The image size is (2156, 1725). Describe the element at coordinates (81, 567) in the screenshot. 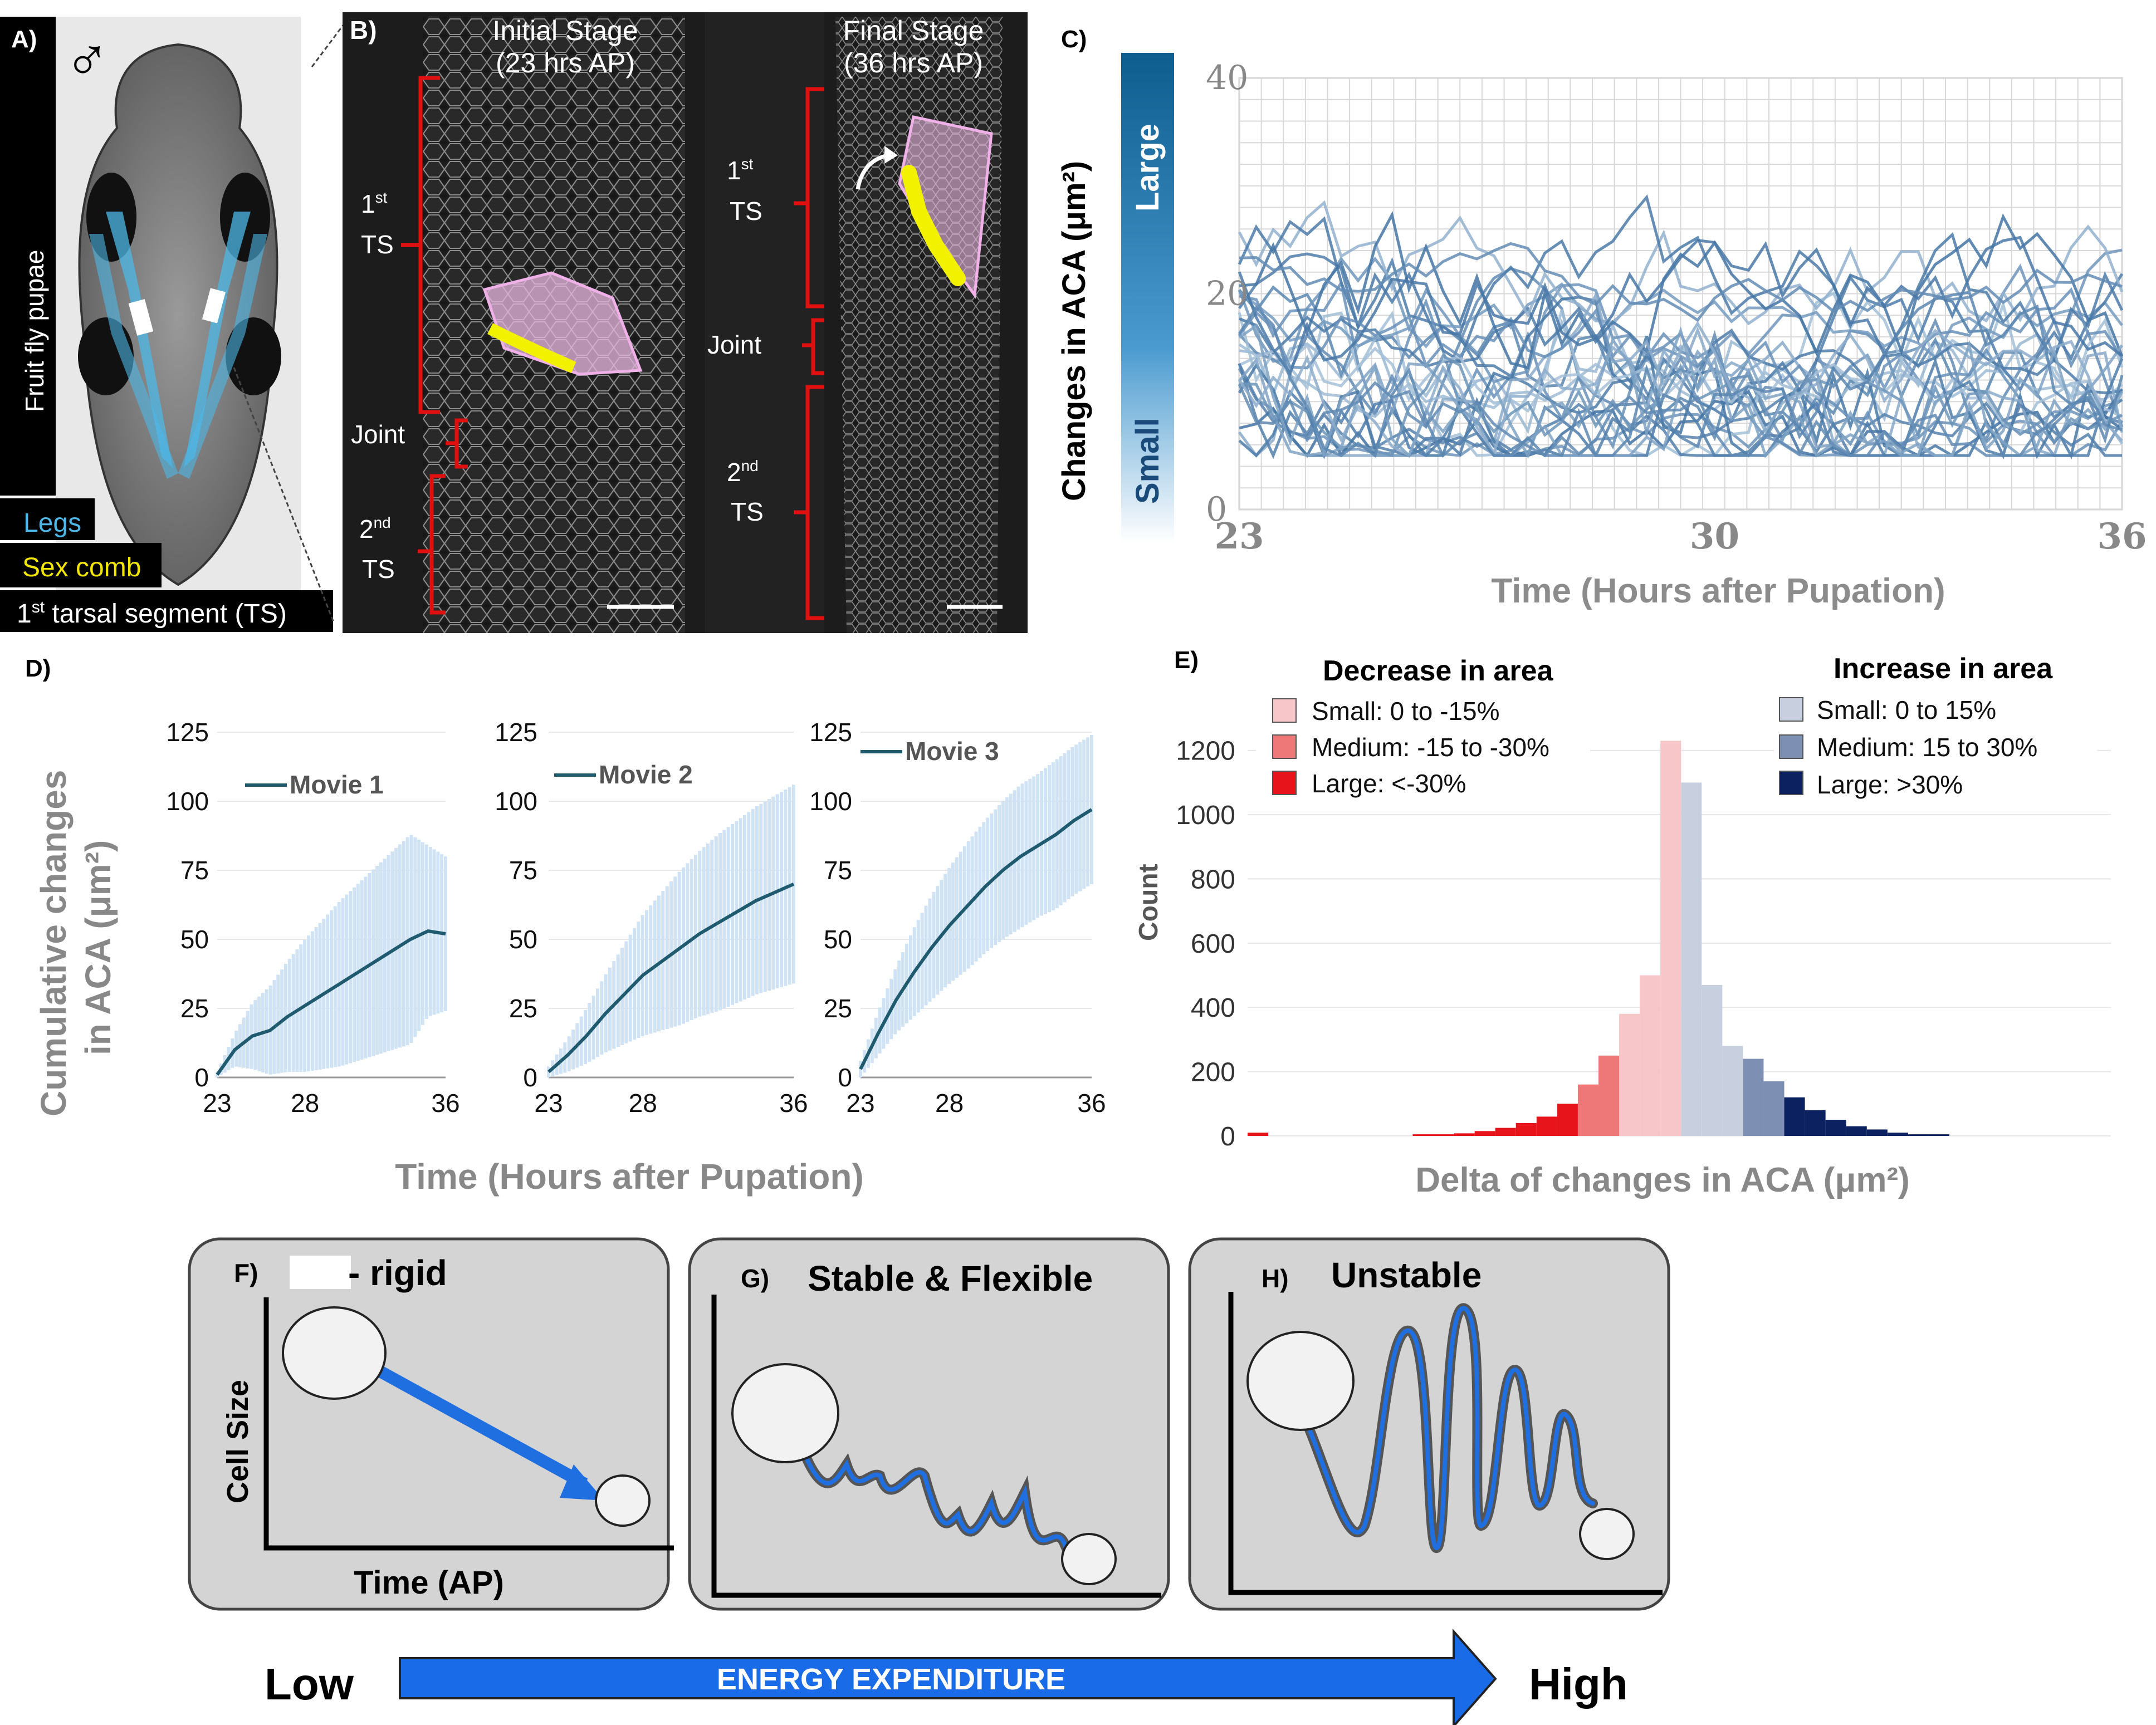

I see `legend-sex-comb: Sex comb` at that location.